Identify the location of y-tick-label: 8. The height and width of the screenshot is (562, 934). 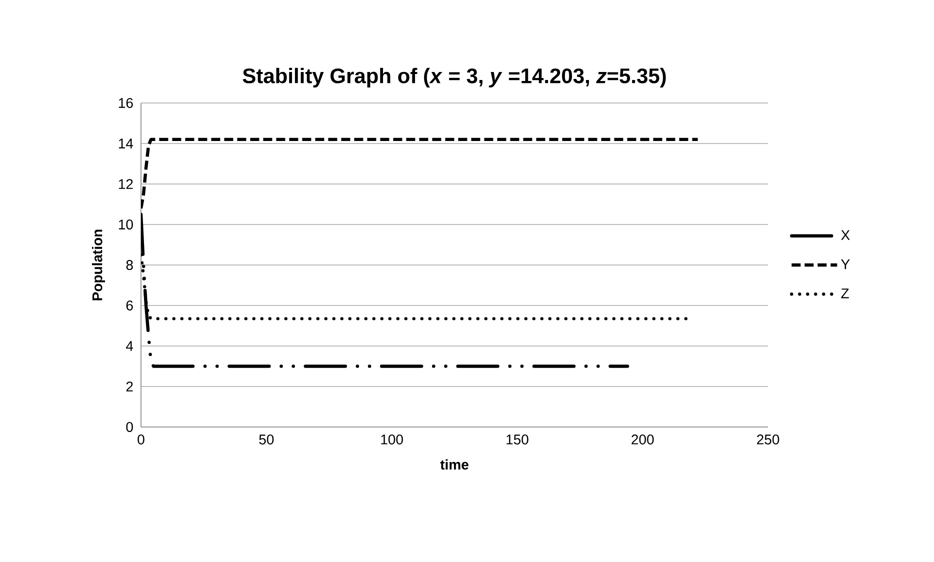
(129, 265).